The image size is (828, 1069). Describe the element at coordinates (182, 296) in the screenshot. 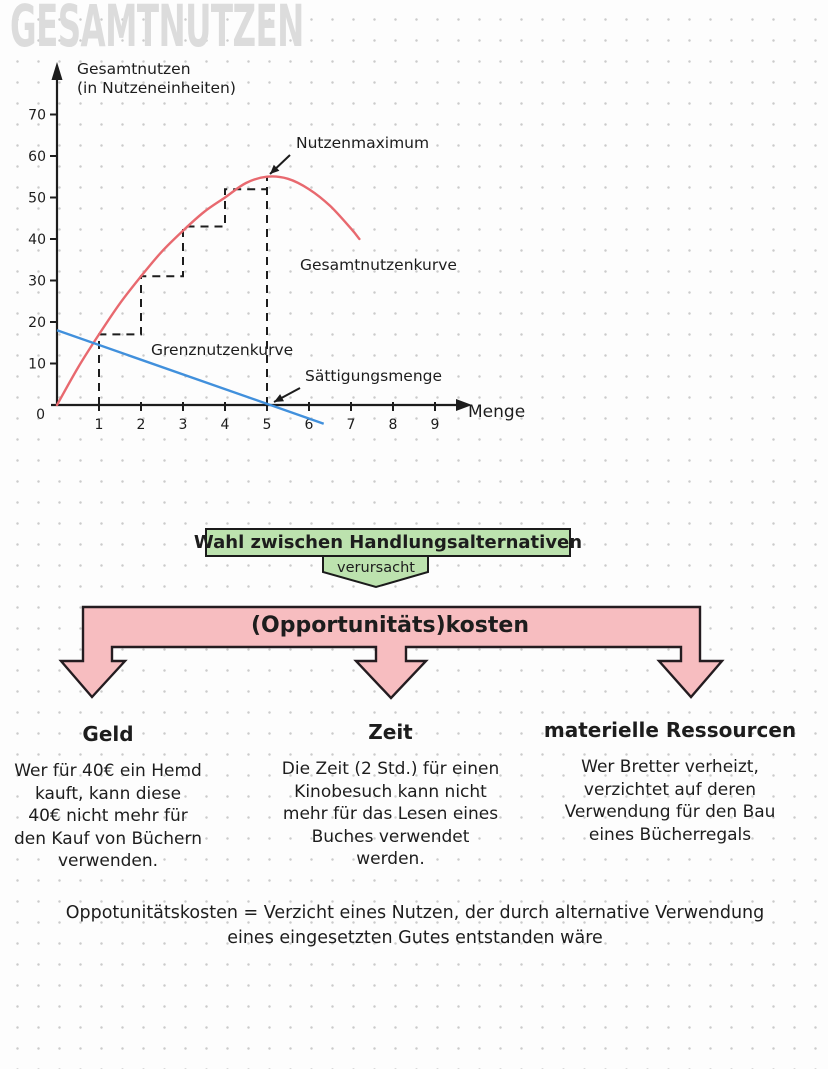

I see `utility-steps` at that location.